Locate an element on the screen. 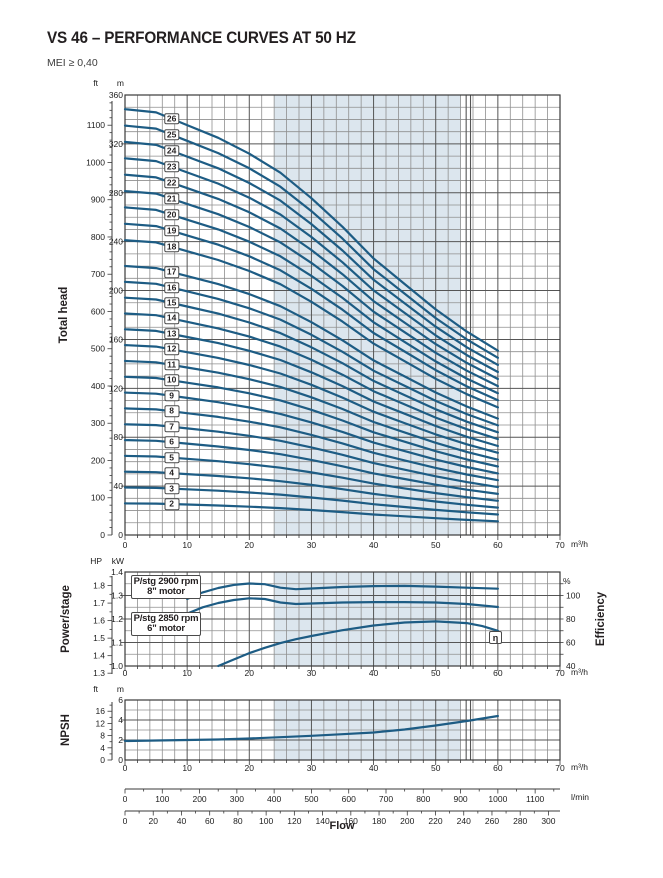  efficiency-pct-unit: % is located at coordinates (567, 581).